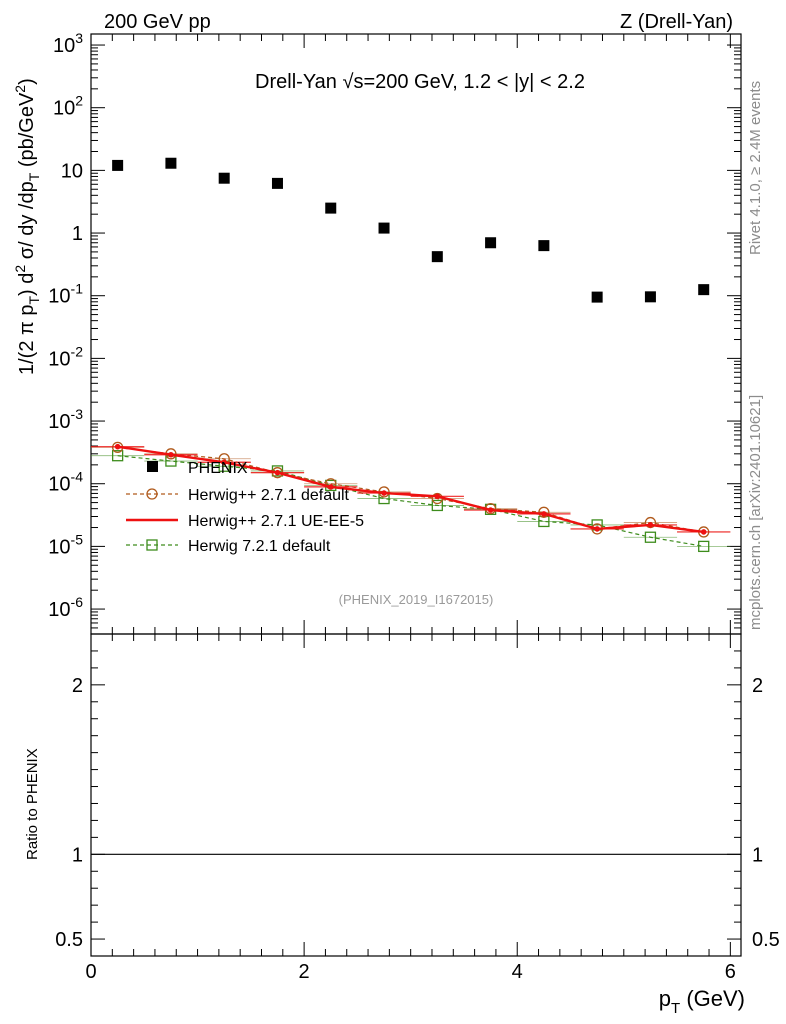 Image resolution: width=786 pixels, height=1024 pixels. Describe the element at coordinates (157, 22) in the screenshot. I see `header-left: 200 GeV pp` at that location.